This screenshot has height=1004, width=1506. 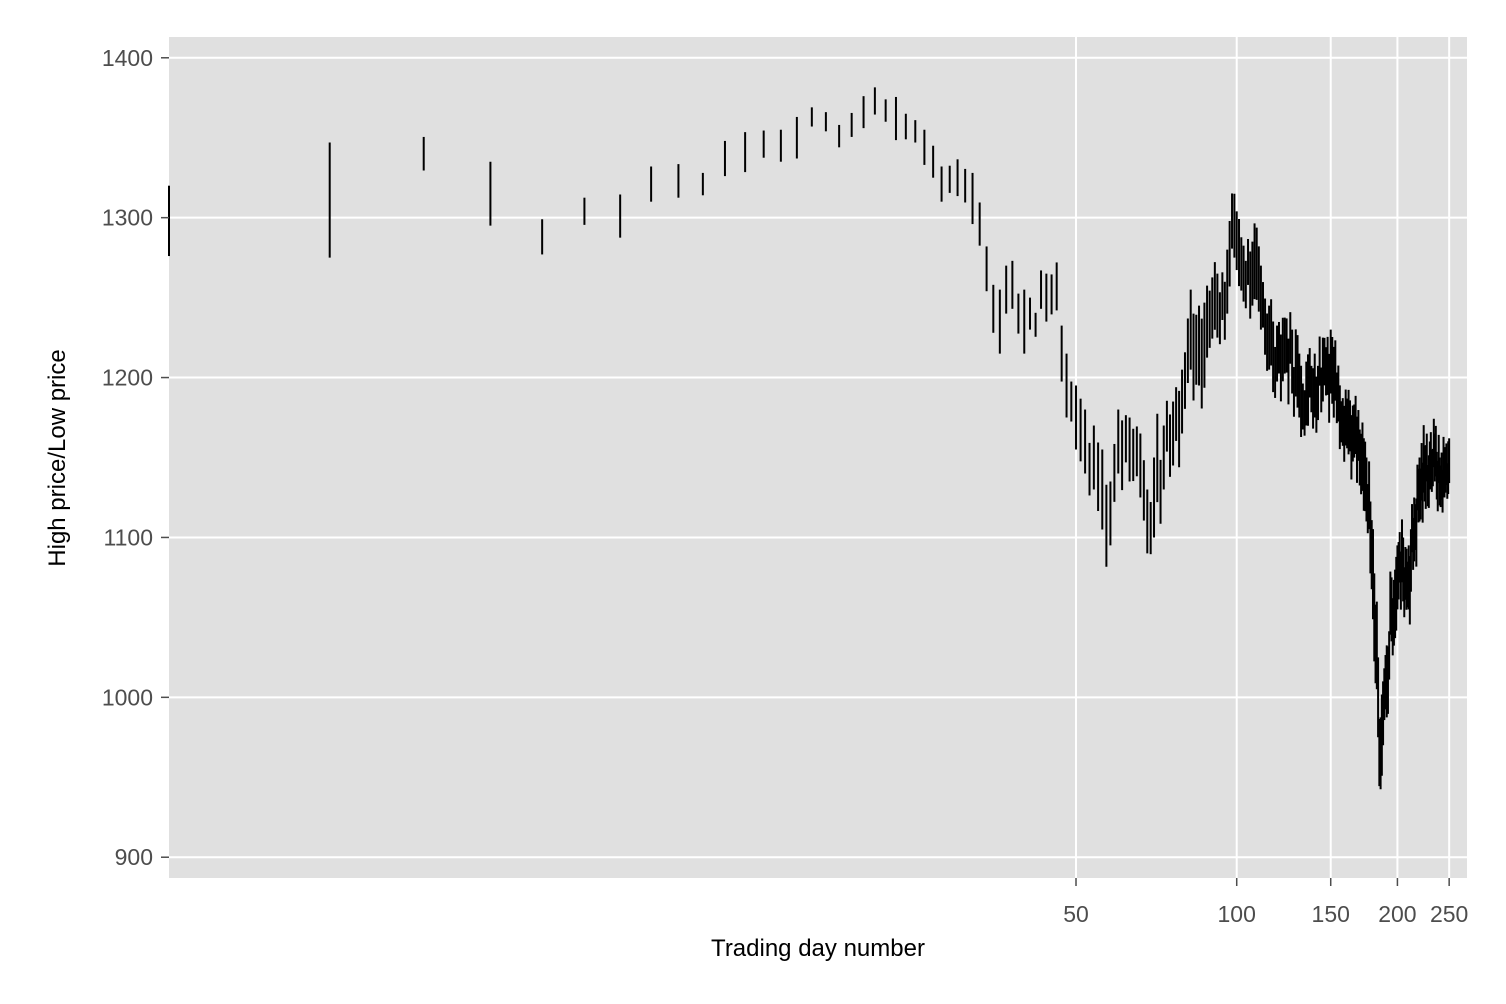 What do you see at coordinates (127, 58) in the screenshot?
I see `y-tick-label: 1400` at bounding box center [127, 58].